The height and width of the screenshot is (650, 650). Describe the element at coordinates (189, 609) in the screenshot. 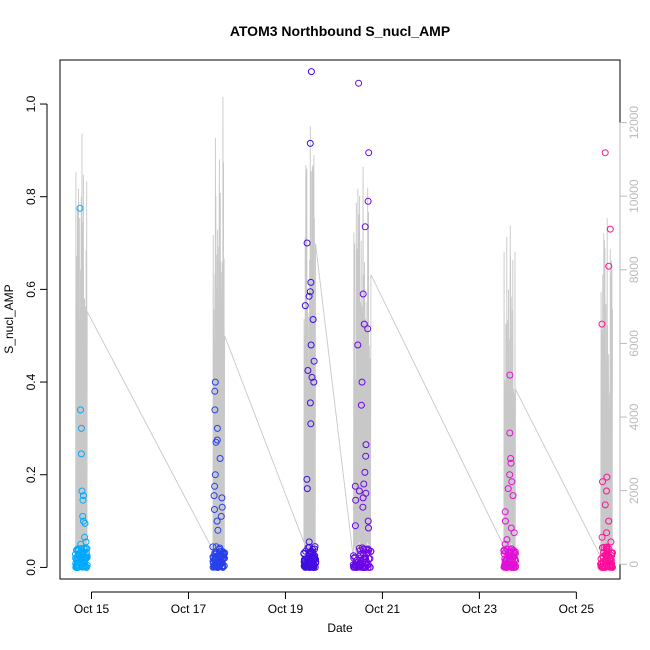

I see `x-tick-label: Oct 17` at that location.